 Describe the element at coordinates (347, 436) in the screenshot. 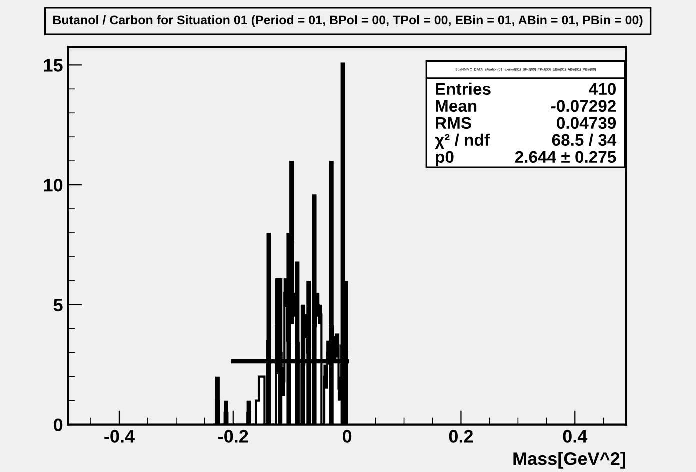

I see `x-tick-label: 0` at that location.